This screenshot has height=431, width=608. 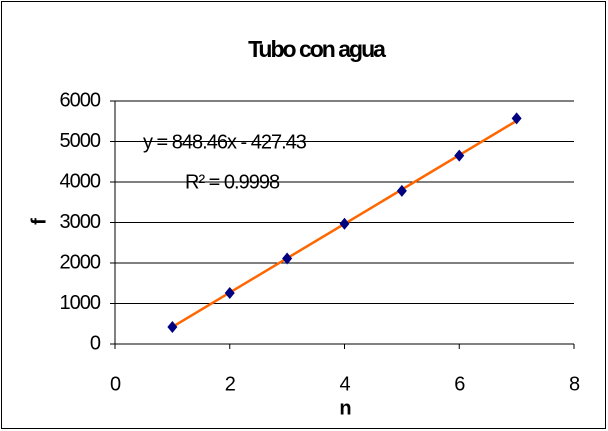 I want to click on x-axis-title: n, so click(x=344, y=408).